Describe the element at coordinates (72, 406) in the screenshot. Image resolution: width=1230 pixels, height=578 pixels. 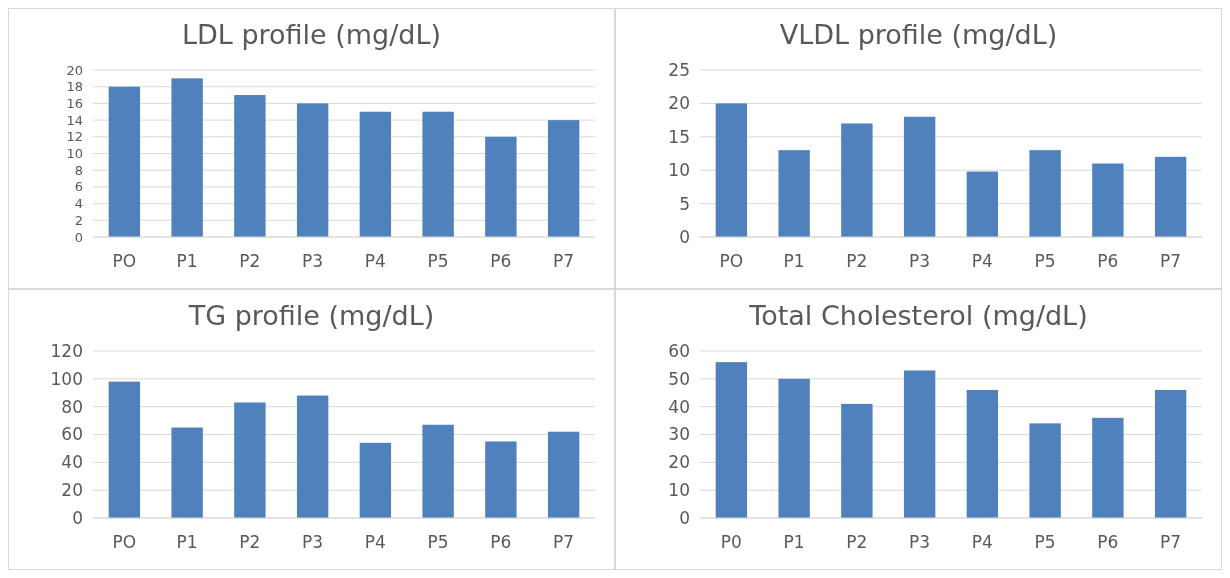
I see `y-tick-label: 80` at that location.